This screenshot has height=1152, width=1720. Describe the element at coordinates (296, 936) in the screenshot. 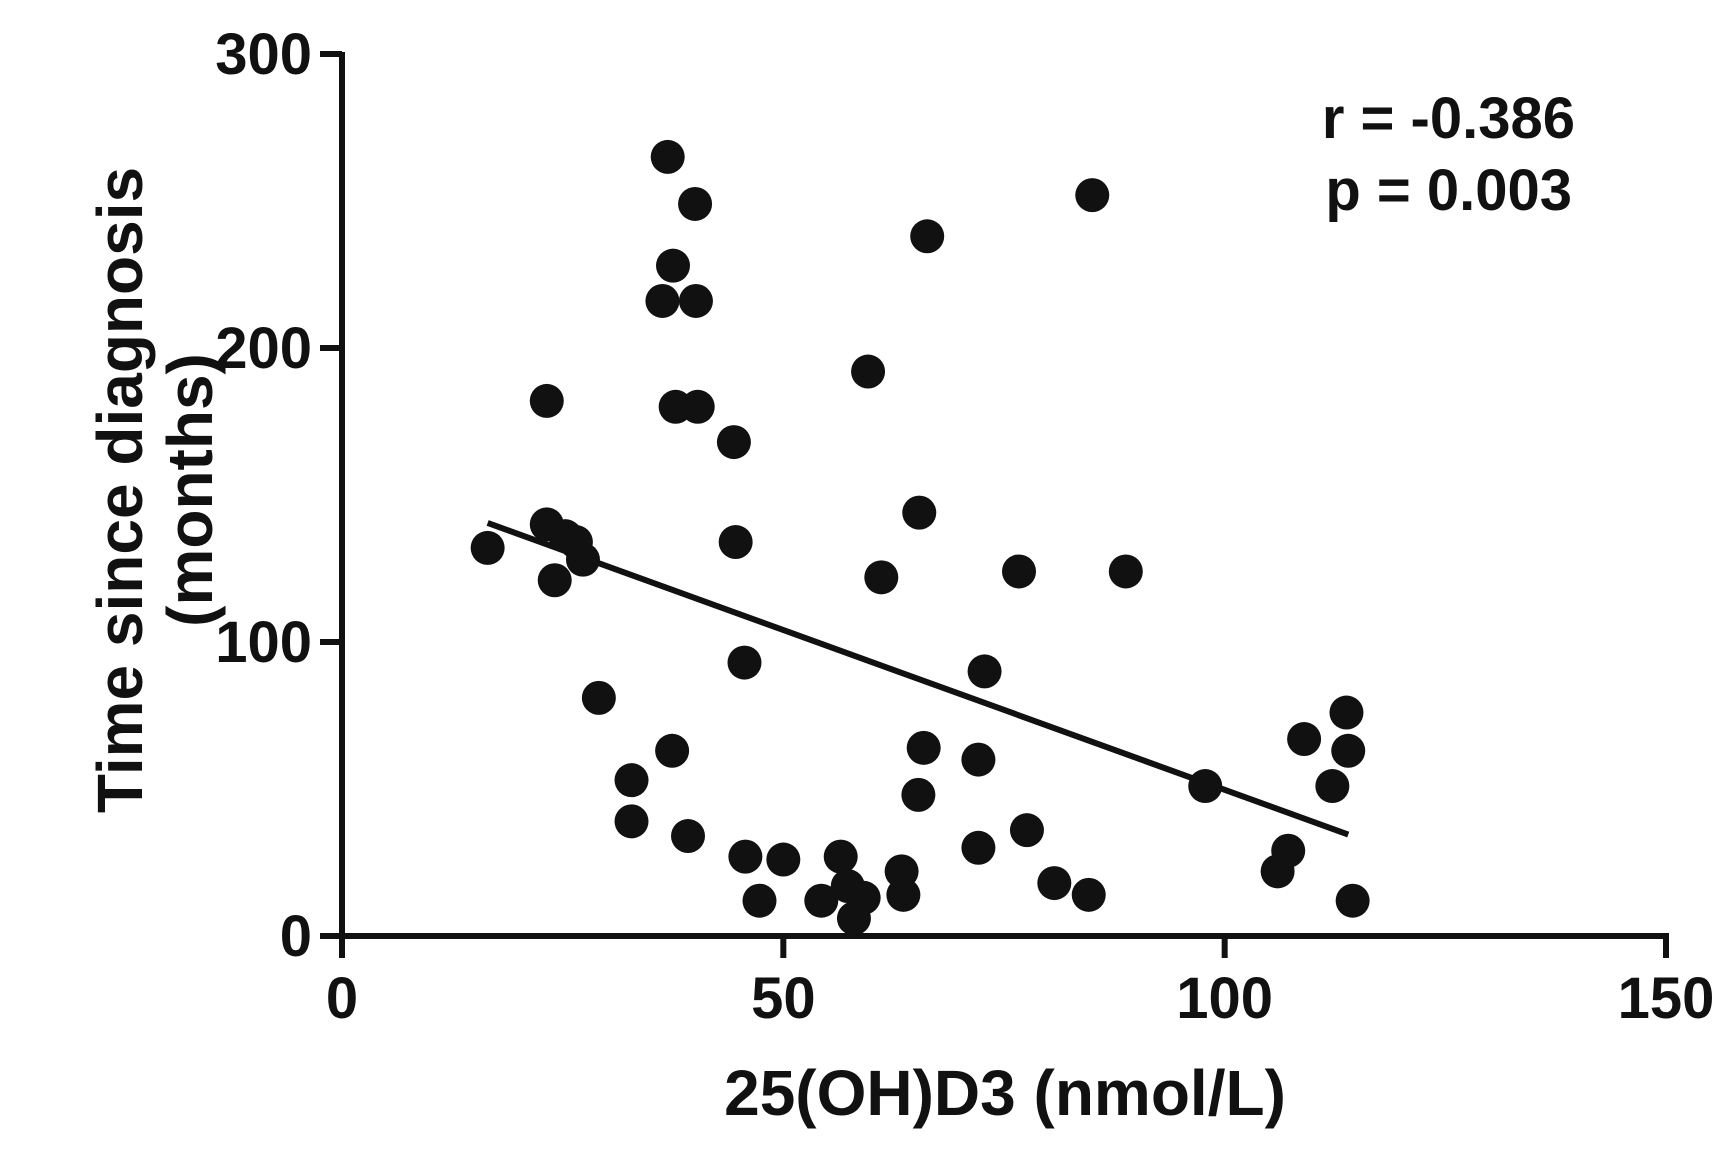

I see `y-tick-label-0: 0` at that location.